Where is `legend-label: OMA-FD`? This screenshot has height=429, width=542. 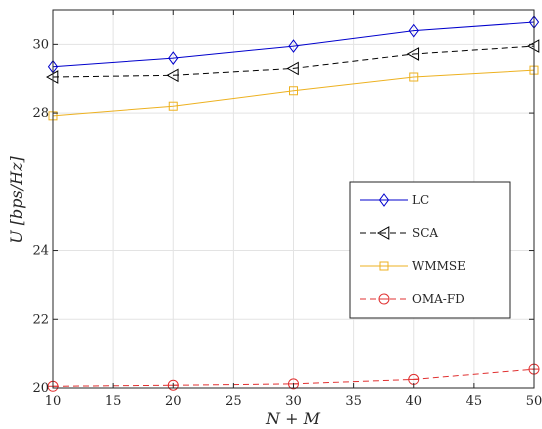 legend-label: OMA-FD is located at coordinates (438, 299).